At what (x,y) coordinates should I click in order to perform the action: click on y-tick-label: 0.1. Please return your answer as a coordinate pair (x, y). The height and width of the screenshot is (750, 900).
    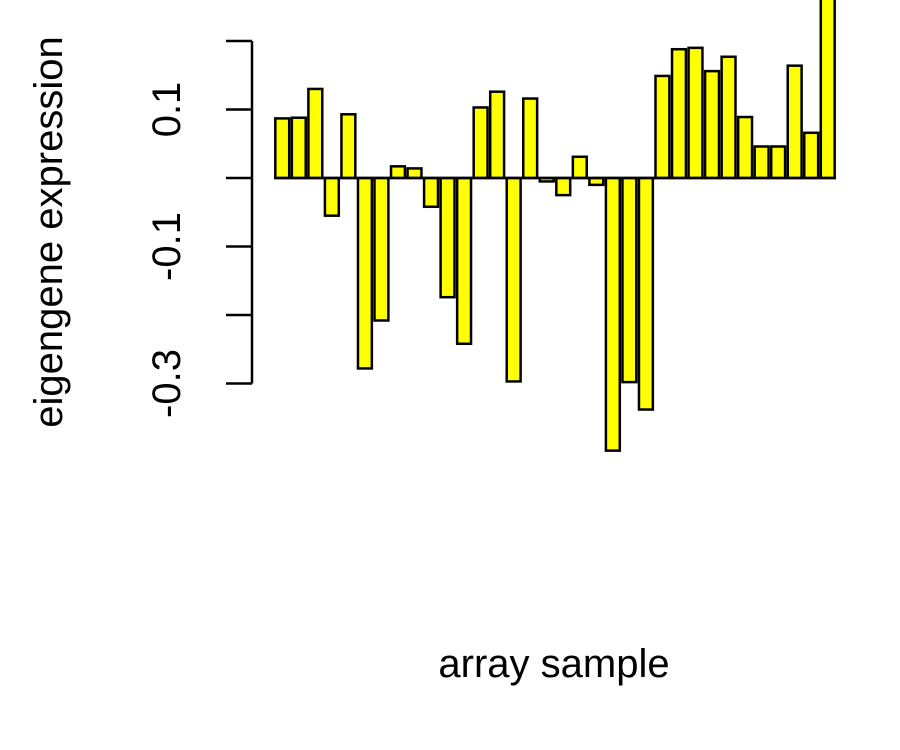
    Looking at the image, I should click on (167, 110).